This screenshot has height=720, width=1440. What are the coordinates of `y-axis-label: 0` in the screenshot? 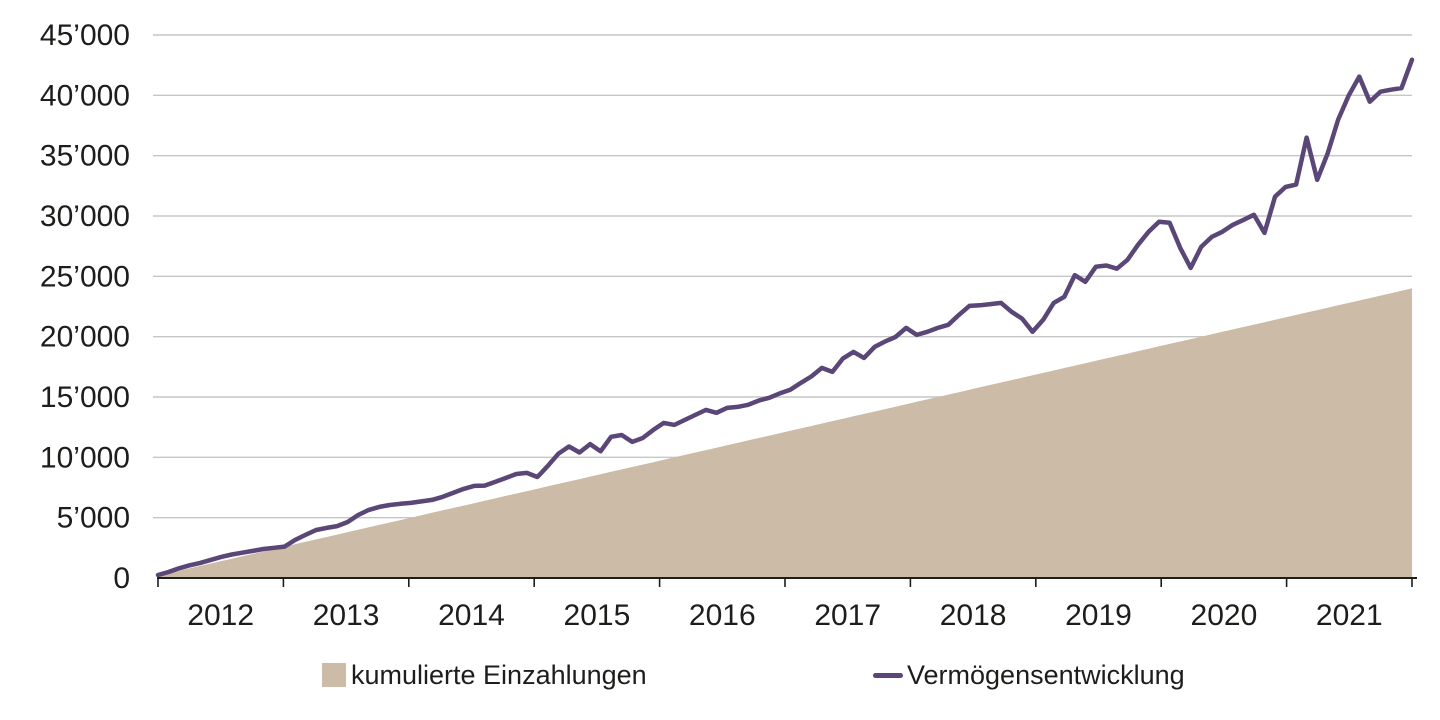 It's located at (121, 578).